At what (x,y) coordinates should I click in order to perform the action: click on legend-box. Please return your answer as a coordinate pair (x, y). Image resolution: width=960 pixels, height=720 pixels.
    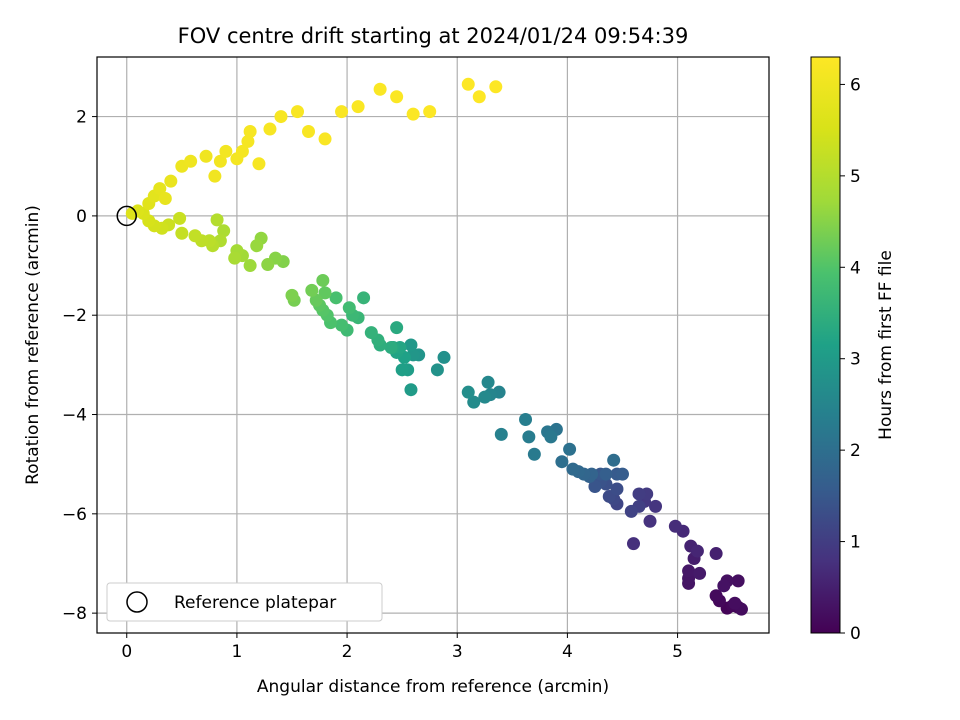
    Looking at the image, I should click on (244, 602).